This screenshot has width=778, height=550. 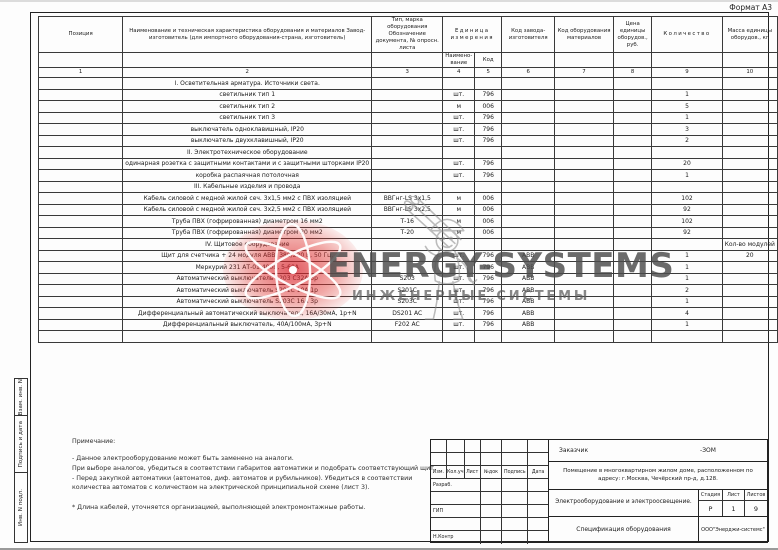 What do you see at coordinates (687, 106) in the screenshot?
I see `spec-cell: 5` at bounding box center [687, 106].